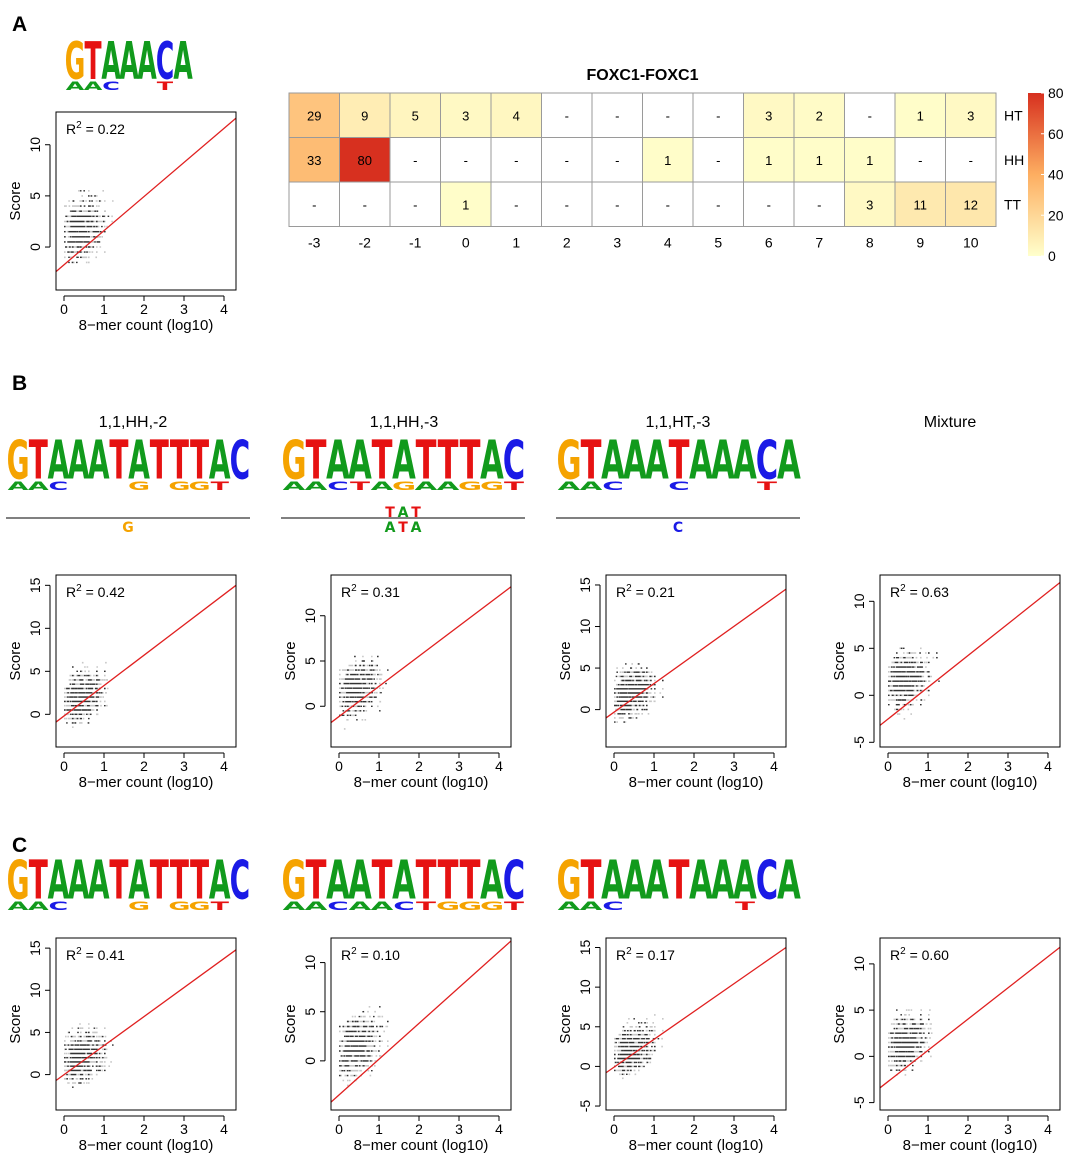 This screenshot has height=1157, width=1069. Describe the element at coordinates (913, 683) in the screenshot. I see `scatter-points-light` at that location.